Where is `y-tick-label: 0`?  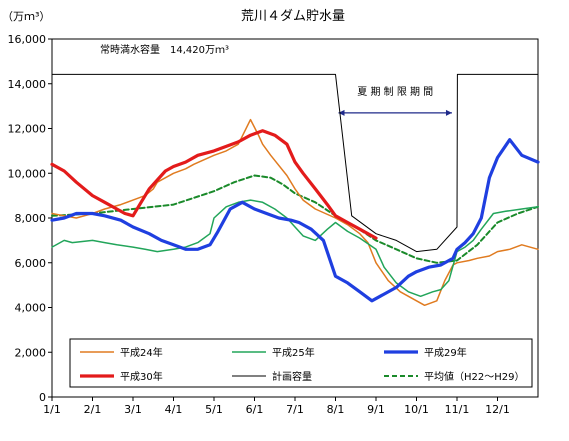
y-tick-label: 0 is located at coordinates (42, 397).